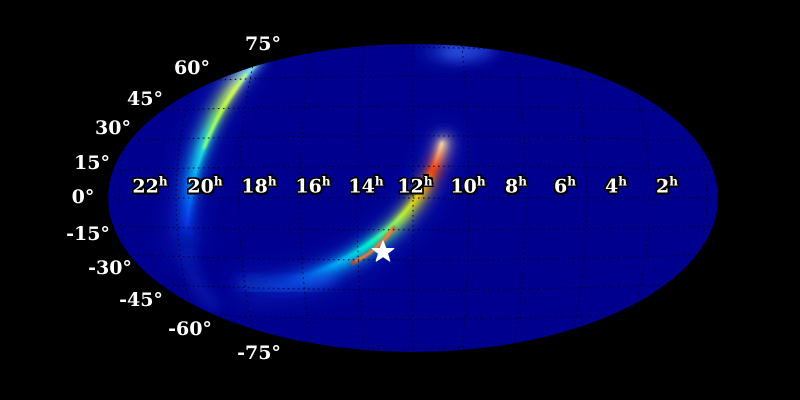 The width and height of the screenshot is (800, 400). What do you see at coordinates (383, 251) in the screenshot?
I see `source-star-marker` at bounding box center [383, 251].